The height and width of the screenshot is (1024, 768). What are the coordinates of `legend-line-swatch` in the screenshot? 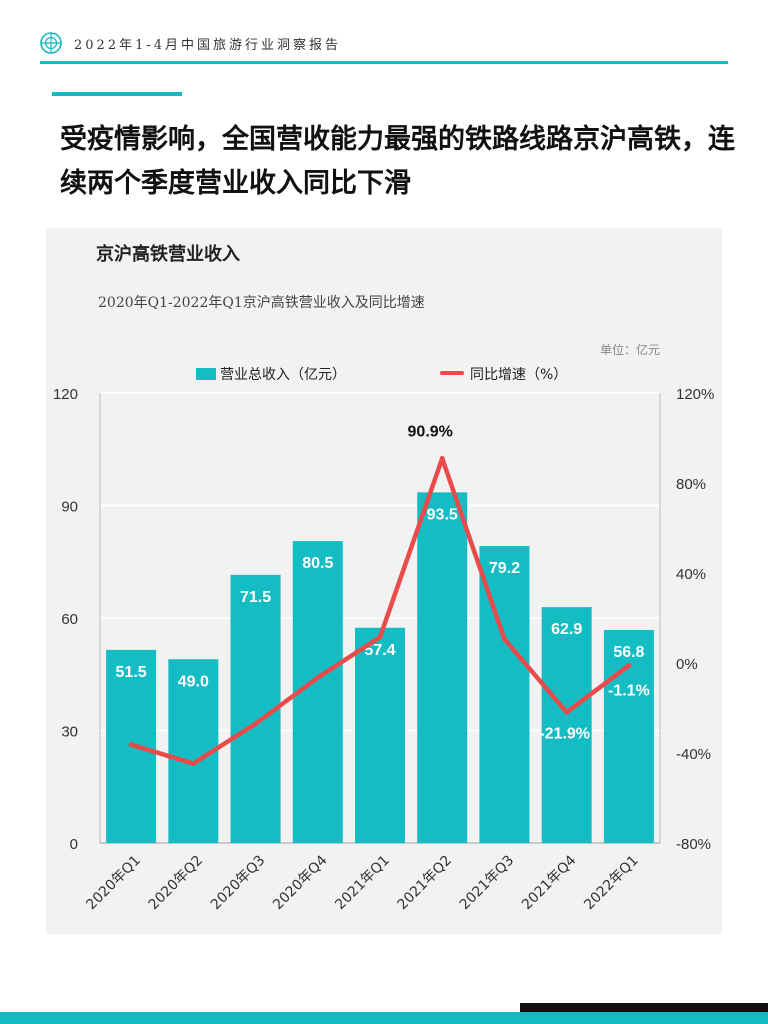 It's located at (452, 373).